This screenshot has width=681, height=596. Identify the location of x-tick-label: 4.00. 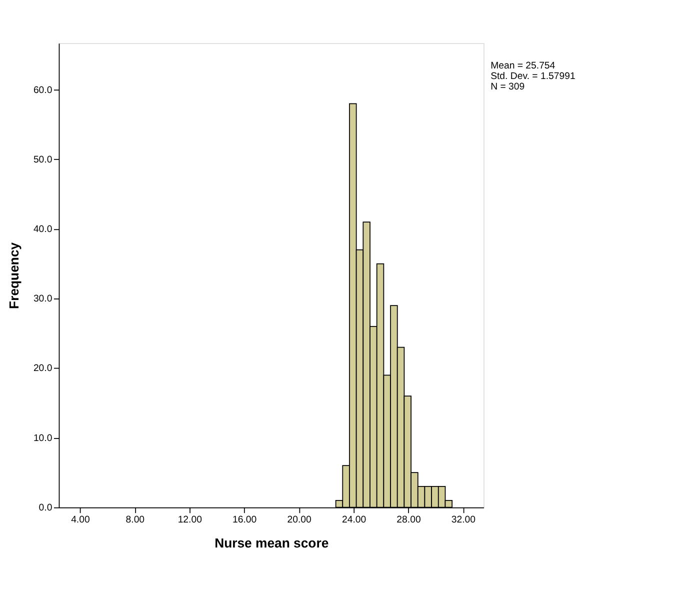
(80, 520).